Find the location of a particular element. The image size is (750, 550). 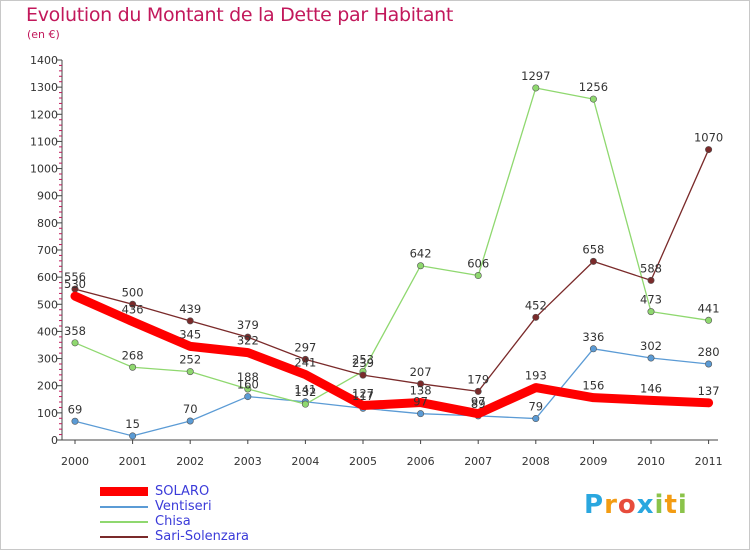

data-label-solaro: 138 is located at coordinates (421, 391).